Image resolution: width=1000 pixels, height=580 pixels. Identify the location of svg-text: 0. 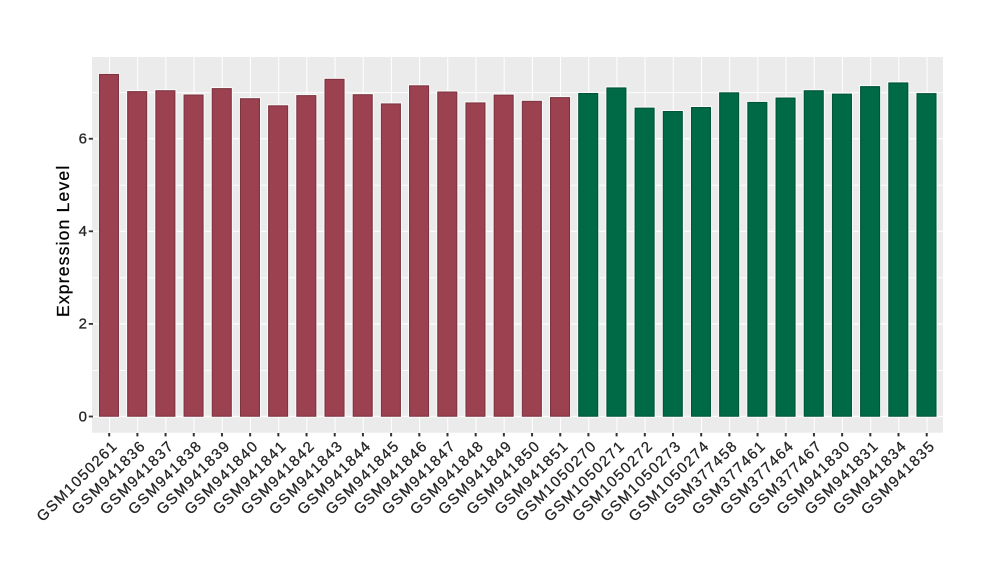
(83, 416).